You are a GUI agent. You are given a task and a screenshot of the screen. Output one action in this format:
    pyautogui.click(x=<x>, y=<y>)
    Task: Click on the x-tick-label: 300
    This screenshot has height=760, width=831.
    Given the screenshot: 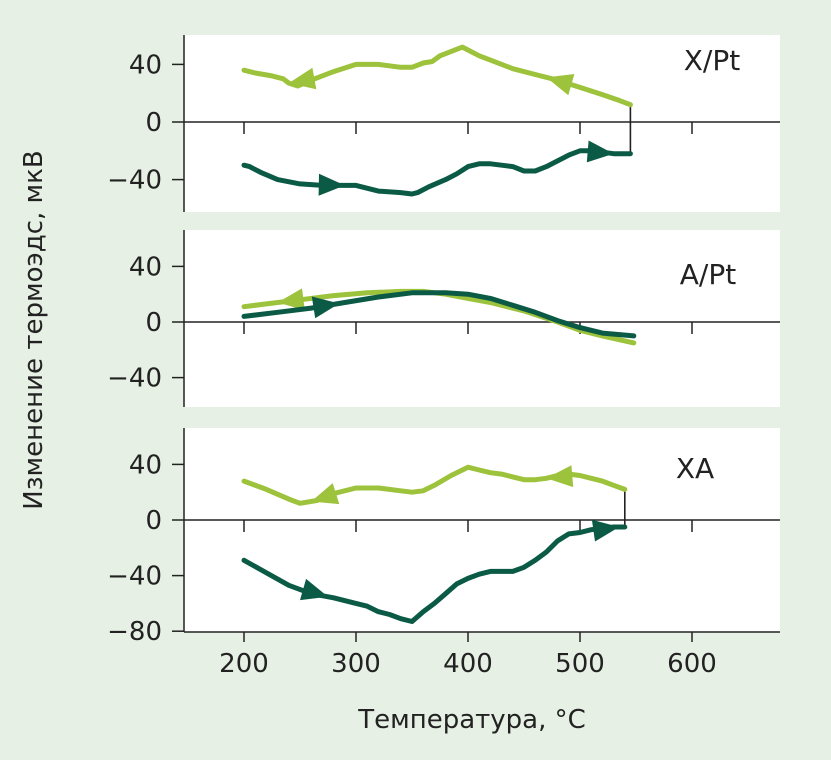 What is the action you would take?
    pyautogui.click(x=356, y=664)
    